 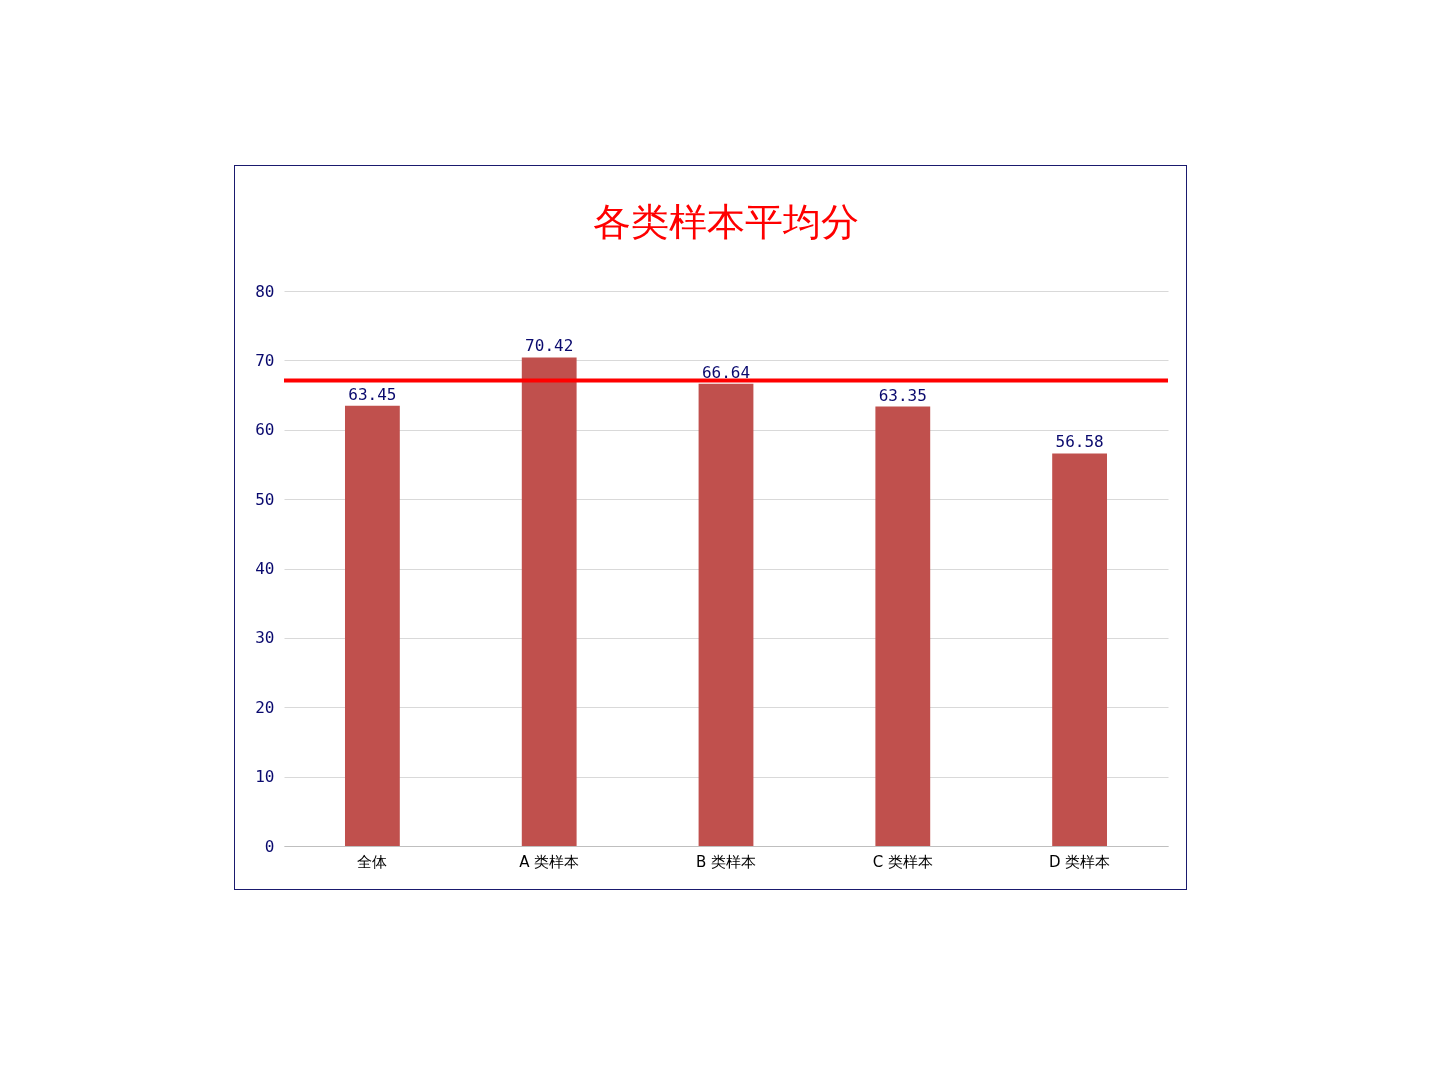 What do you see at coordinates (726, 222) in the screenshot?
I see `chart-title: 各类样本平均分` at bounding box center [726, 222].